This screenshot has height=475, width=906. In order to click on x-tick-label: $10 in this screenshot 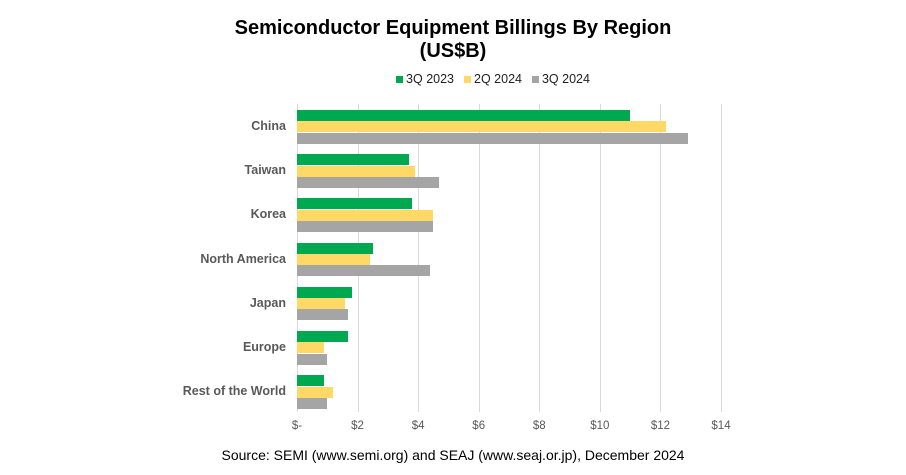, I will do `click(600, 426)`.